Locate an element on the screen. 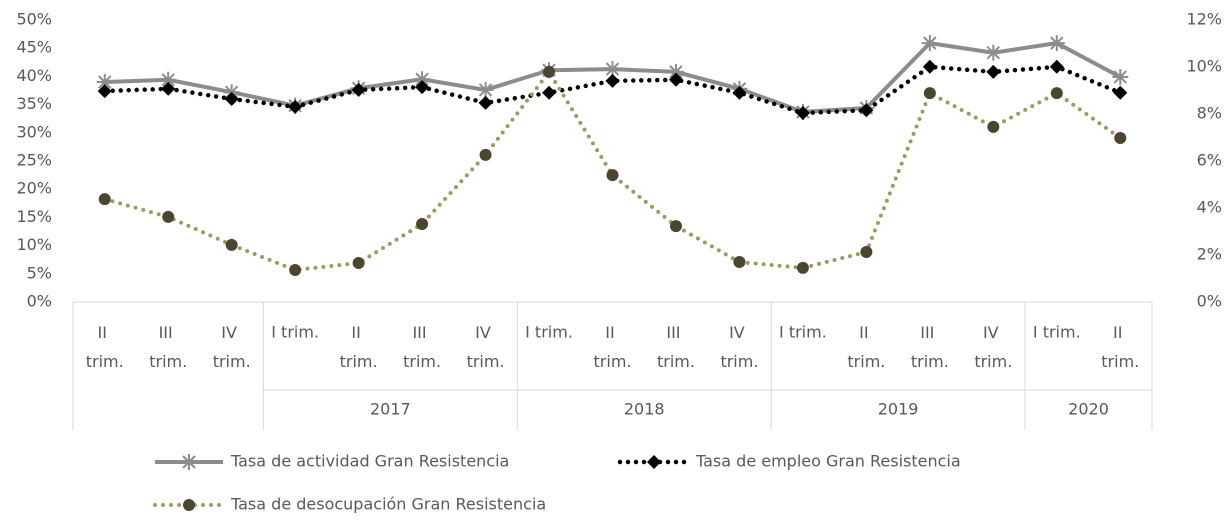  y-tick-label: 5% is located at coordinates (39, 272).